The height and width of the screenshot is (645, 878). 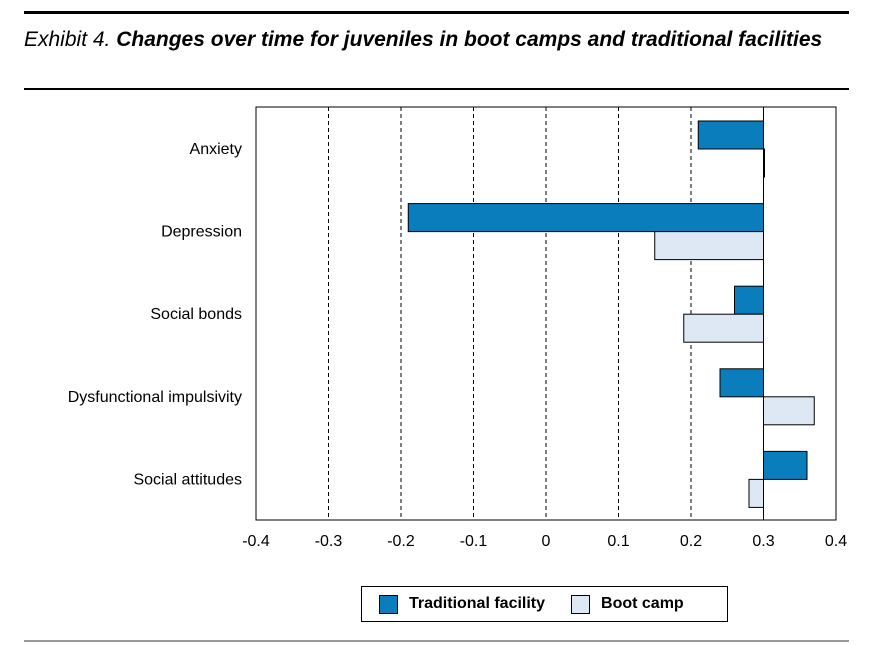 I want to click on top-rule, so click(x=436, y=12).